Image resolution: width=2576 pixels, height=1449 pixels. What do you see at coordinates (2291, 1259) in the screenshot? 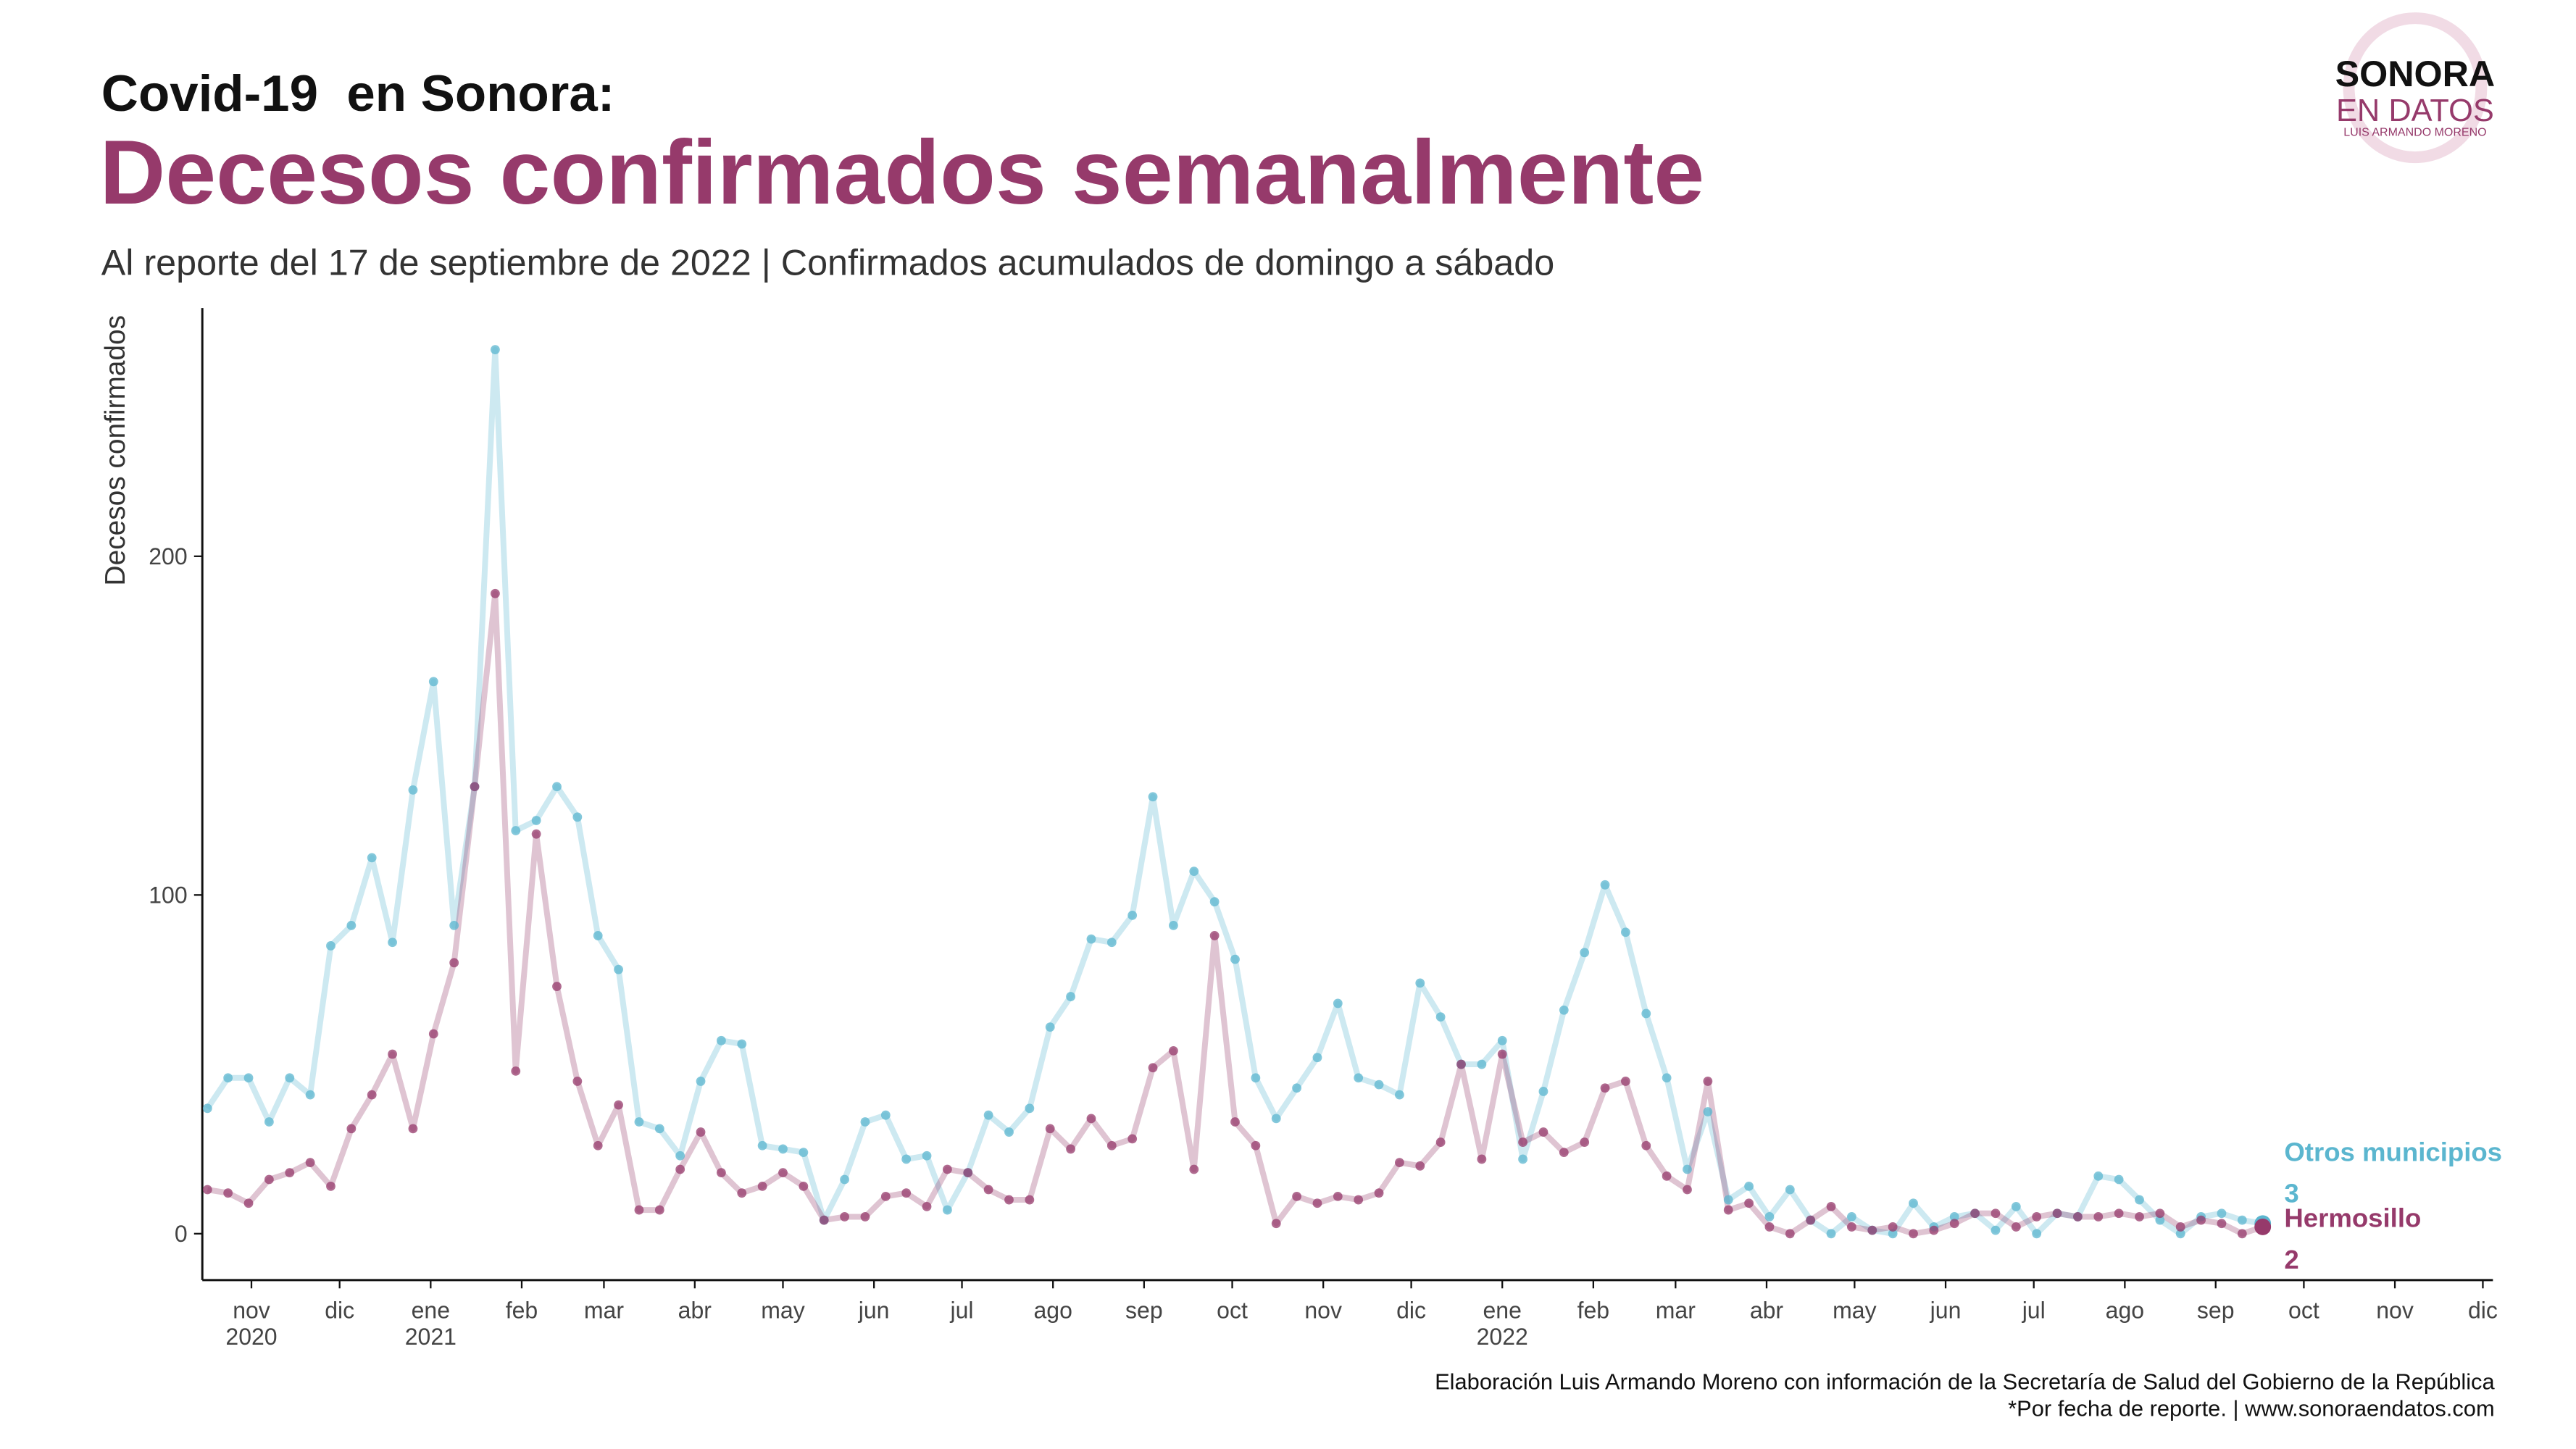
I see `end-value-label: 2` at bounding box center [2291, 1259].